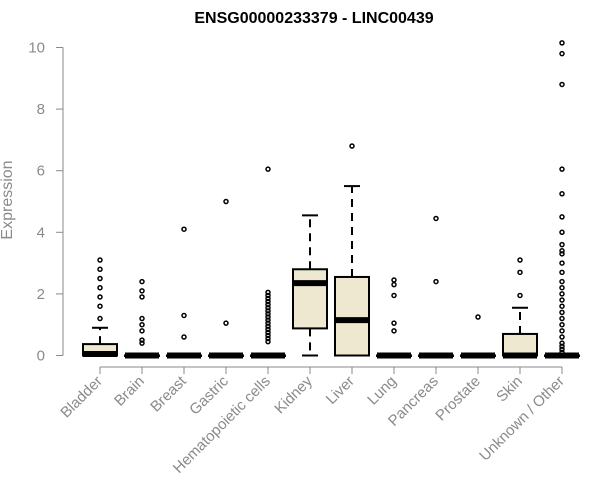 The image size is (600, 500). I want to click on y-tick-label: 4, so click(41, 232).